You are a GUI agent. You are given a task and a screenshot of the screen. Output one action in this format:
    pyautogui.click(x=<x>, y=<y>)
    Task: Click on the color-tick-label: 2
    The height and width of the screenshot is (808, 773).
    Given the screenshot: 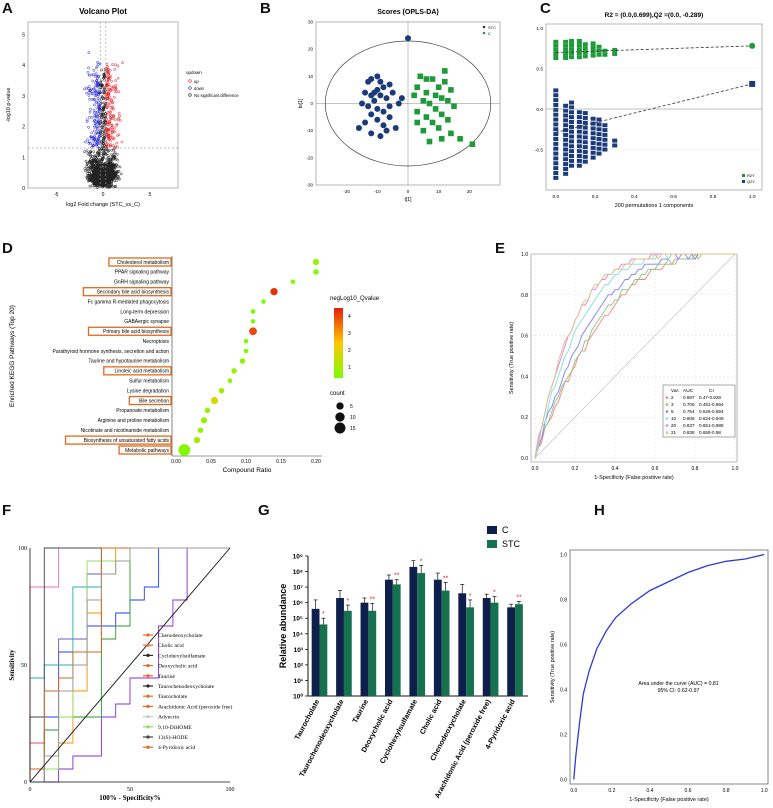 What is the action you would take?
    pyautogui.click(x=349, y=351)
    